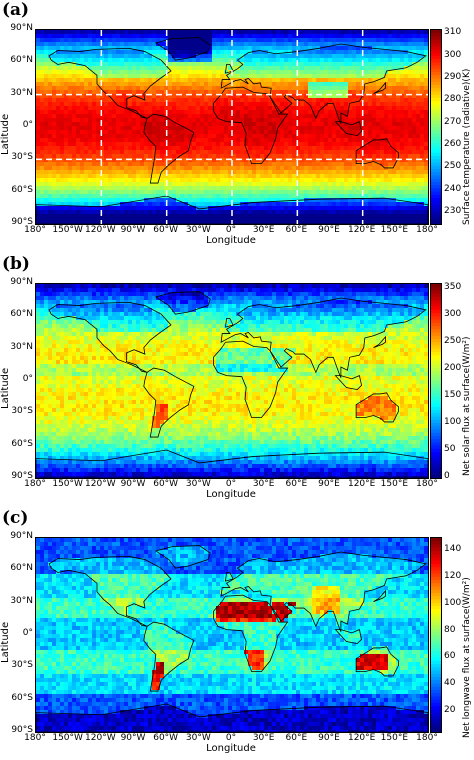 The height and width of the screenshot is (760, 474). What do you see at coordinates (100, 738) in the screenshot?
I see `x-tick-label: 120°W` at bounding box center [100, 738].